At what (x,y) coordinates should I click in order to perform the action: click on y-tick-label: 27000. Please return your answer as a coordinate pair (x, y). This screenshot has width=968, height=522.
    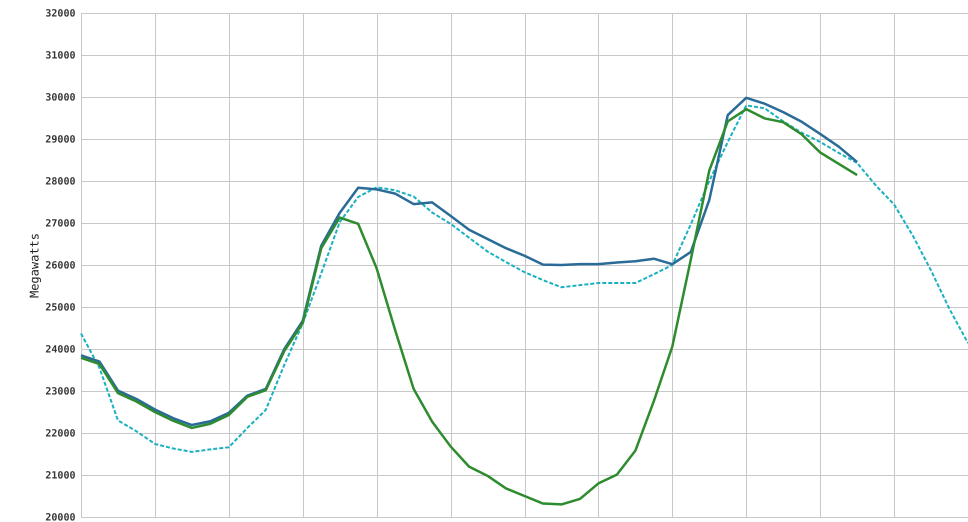
    Looking at the image, I should click on (60, 224).